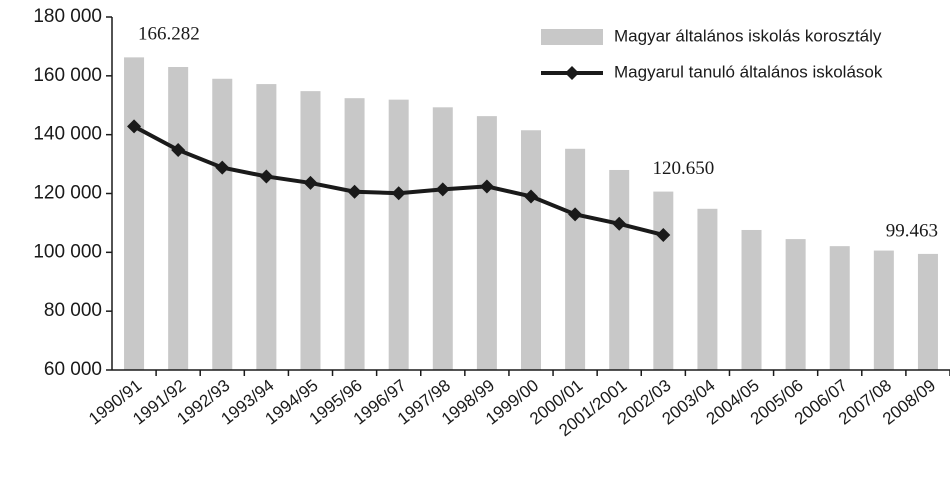 Image resolution: width=950 pixels, height=478 pixels. What do you see at coordinates (748, 71) in the screenshot?
I see `legend-label: Magyarul tanuló általános iskolások` at bounding box center [748, 71].